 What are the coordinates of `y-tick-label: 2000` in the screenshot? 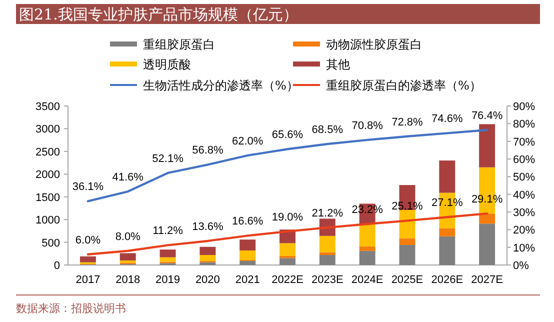 It's located at (48, 175).